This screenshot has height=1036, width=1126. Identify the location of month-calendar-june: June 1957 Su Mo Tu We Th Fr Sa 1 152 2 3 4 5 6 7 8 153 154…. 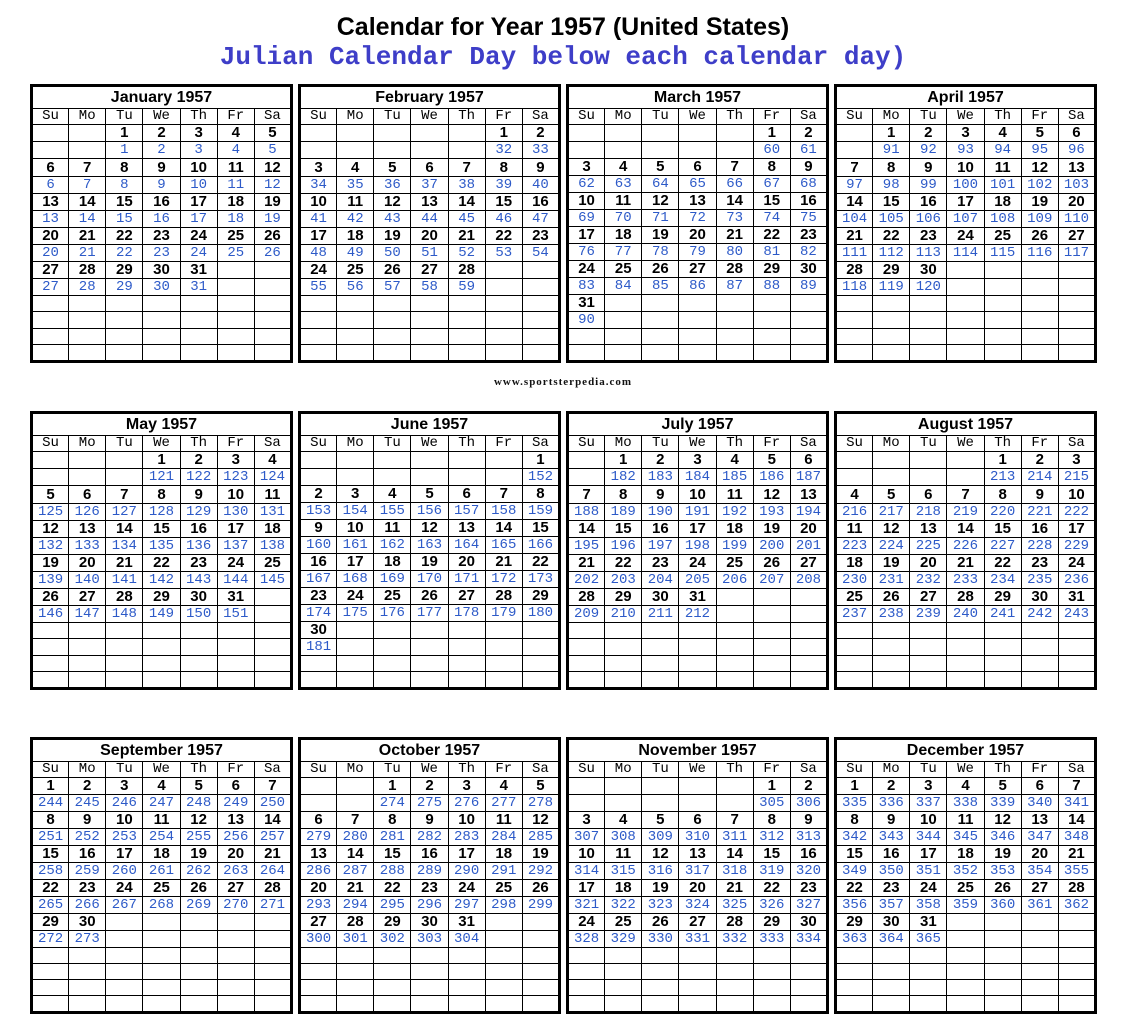
(429, 550).